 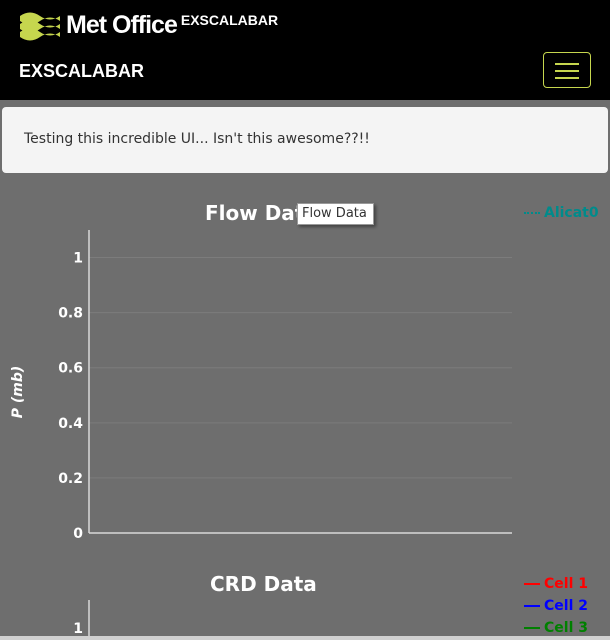 What do you see at coordinates (18, 392) in the screenshot?
I see `flow-y-axis-label: P (mb)` at bounding box center [18, 392].